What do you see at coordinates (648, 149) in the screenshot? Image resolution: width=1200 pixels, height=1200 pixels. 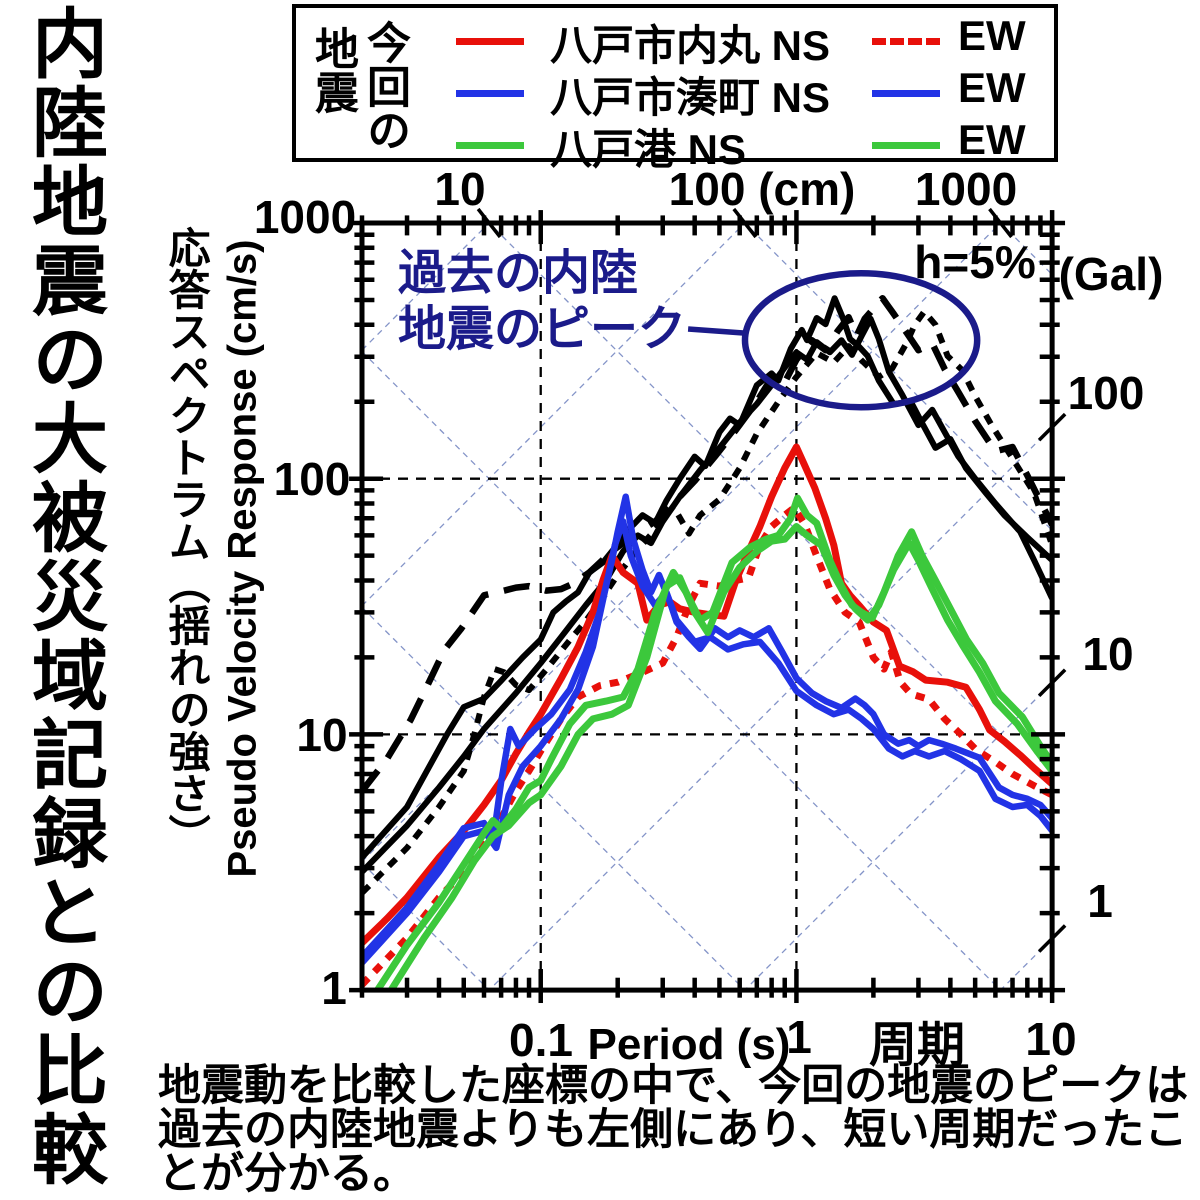 I see `legend-label-port-ns: 八戸港 NS` at bounding box center [648, 149].